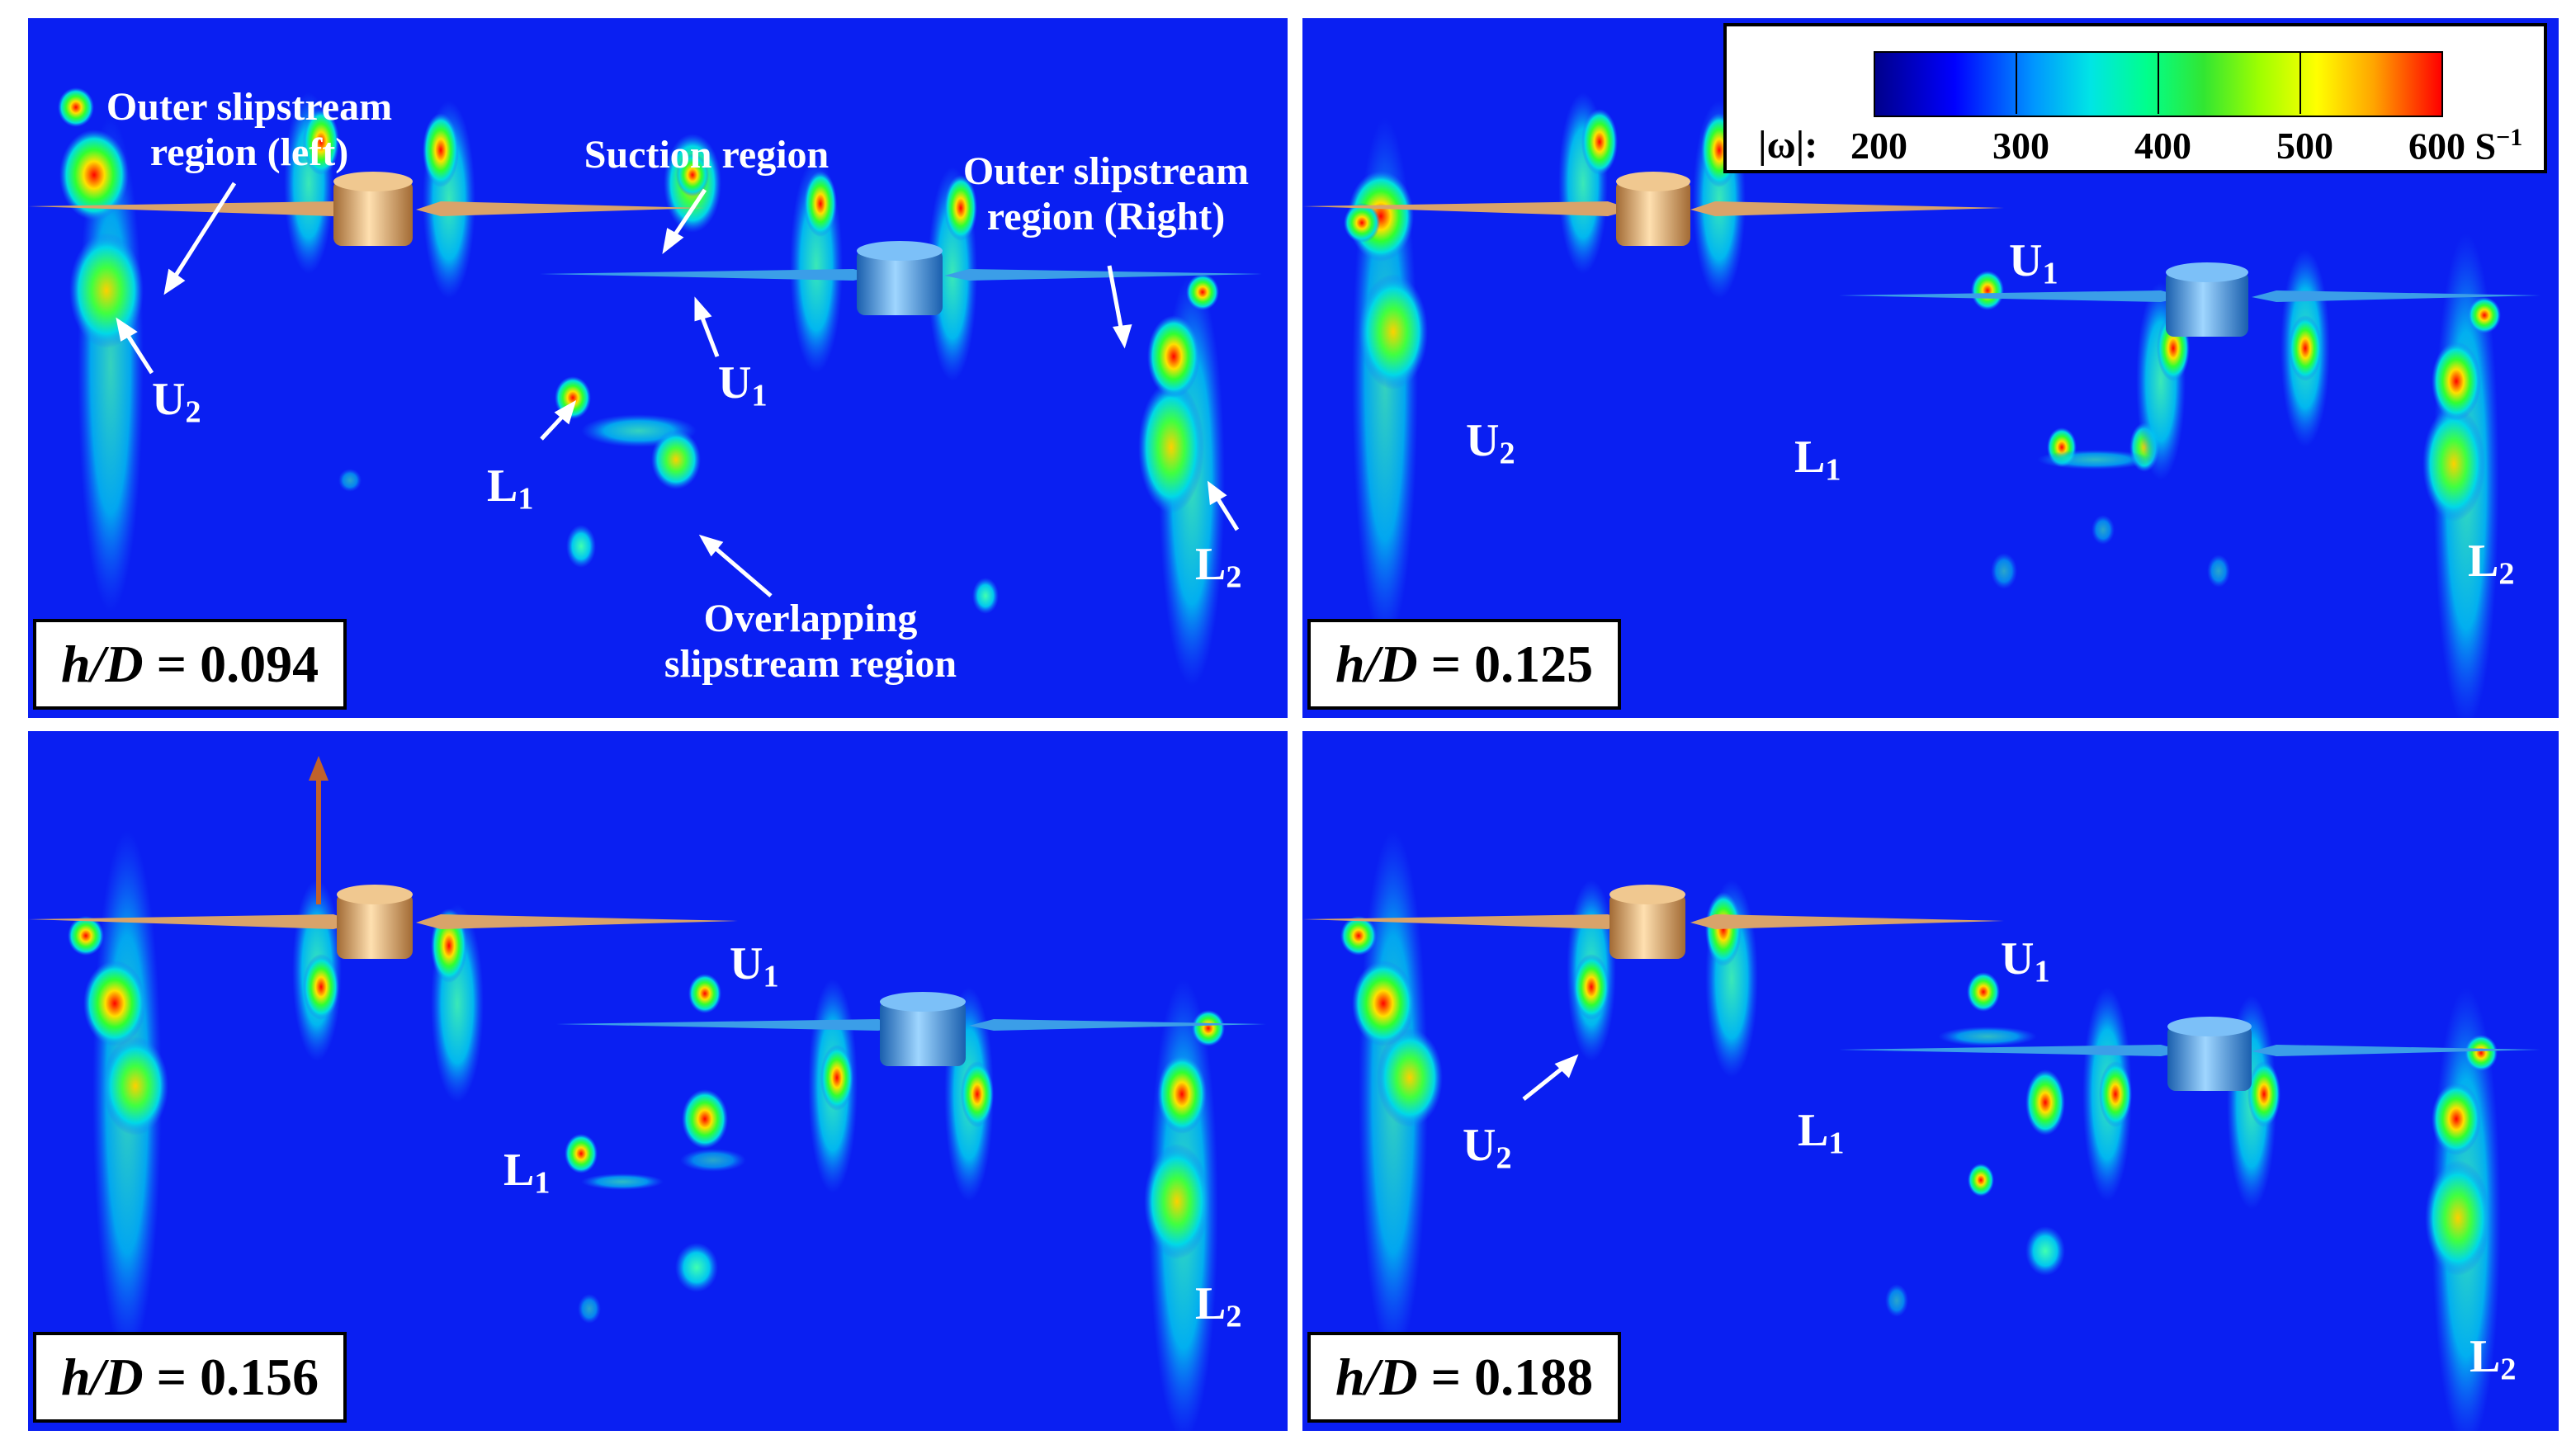 Image resolution: width=2576 pixels, height=1454 pixels. Describe the element at coordinates (2162, 146) in the screenshot. I see `colorbar-tick-label: 400` at that location.